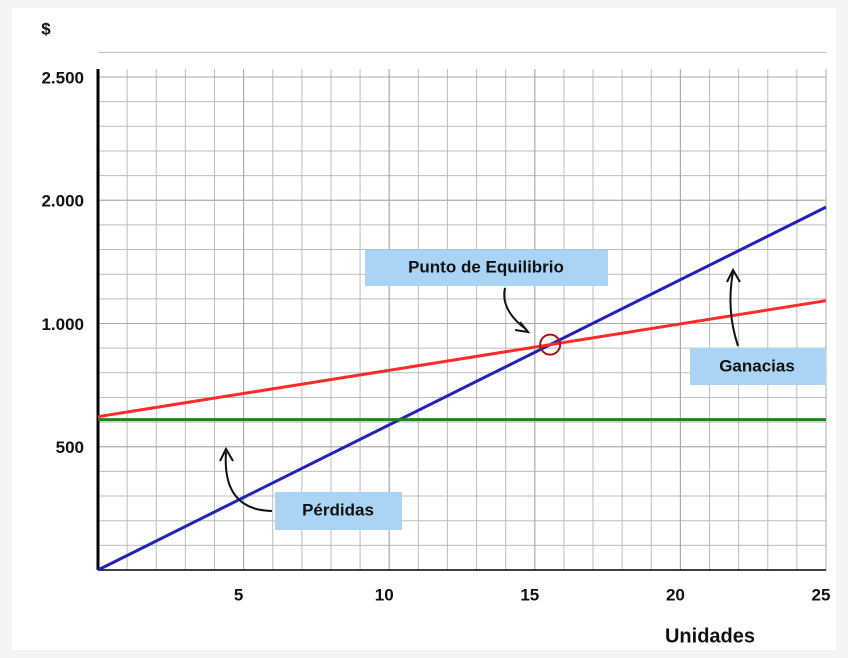 The height and width of the screenshot is (658, 848). I want to click on annotation: Ganacias, so click(757, 365).